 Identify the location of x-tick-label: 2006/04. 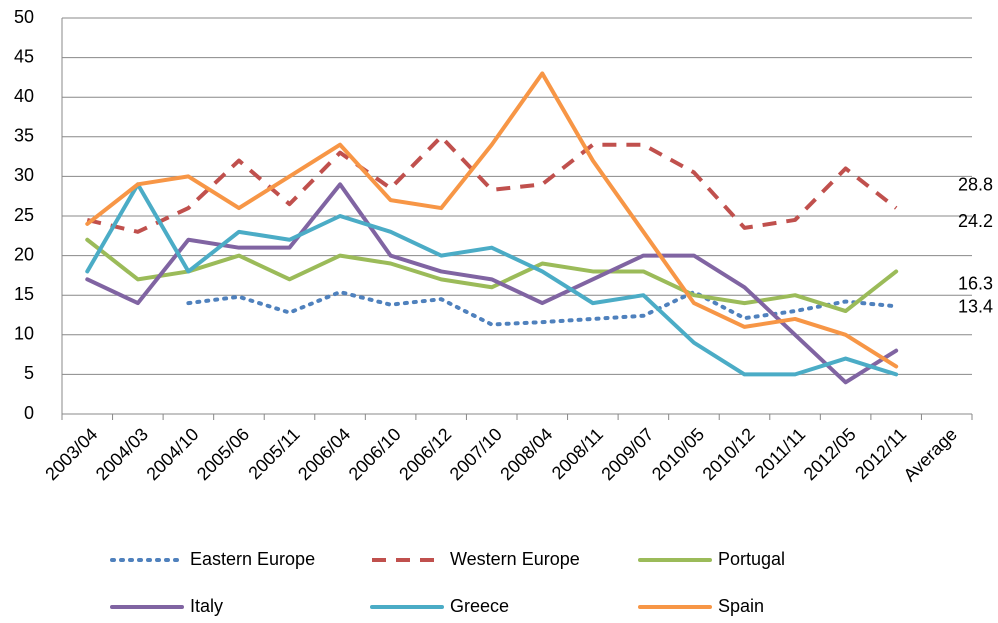
(324, 454).